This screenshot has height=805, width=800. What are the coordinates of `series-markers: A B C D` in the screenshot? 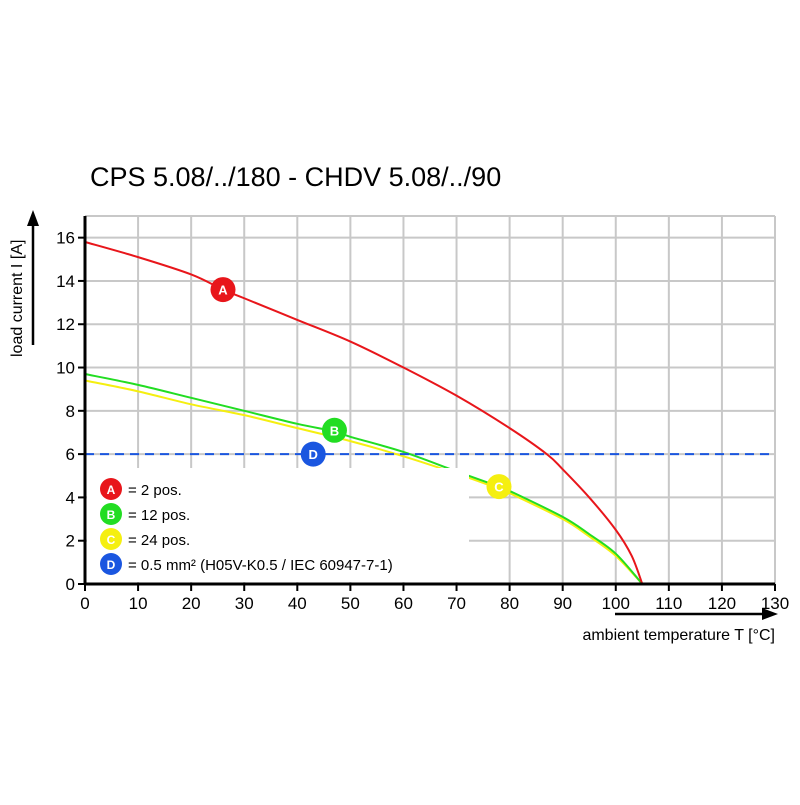 It's located at (361, 388).